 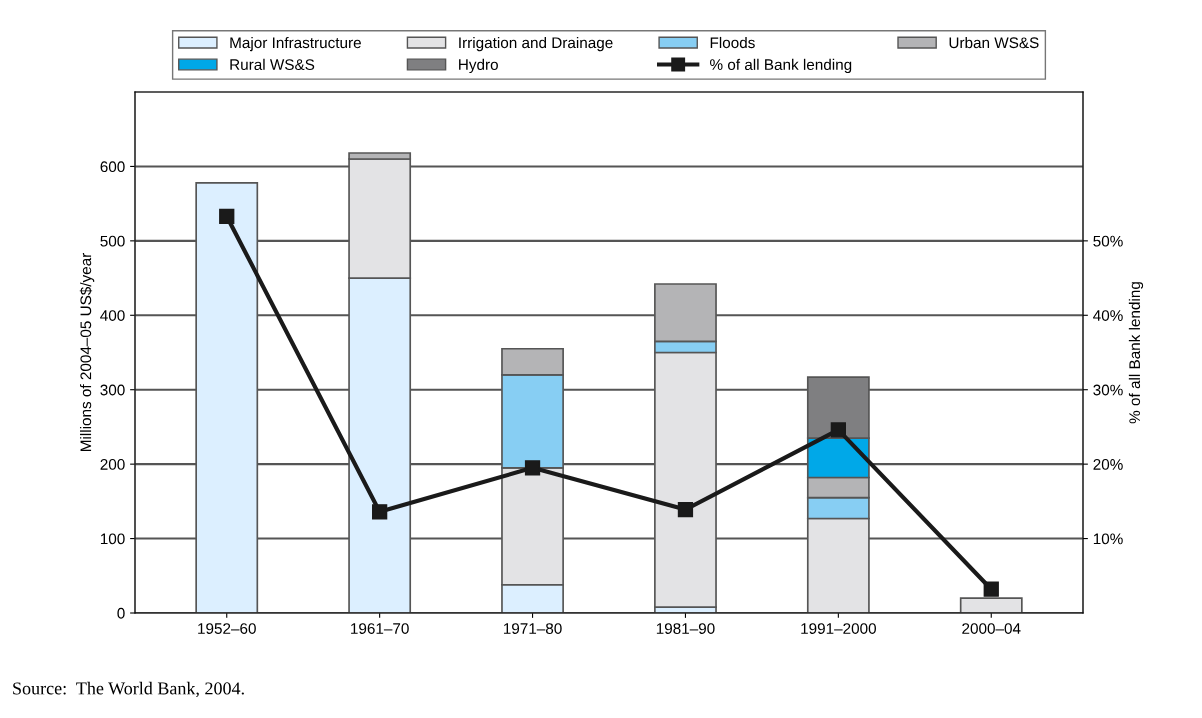 I want to click on y2-tick-label: 20%, so click(x=1108, y=464).